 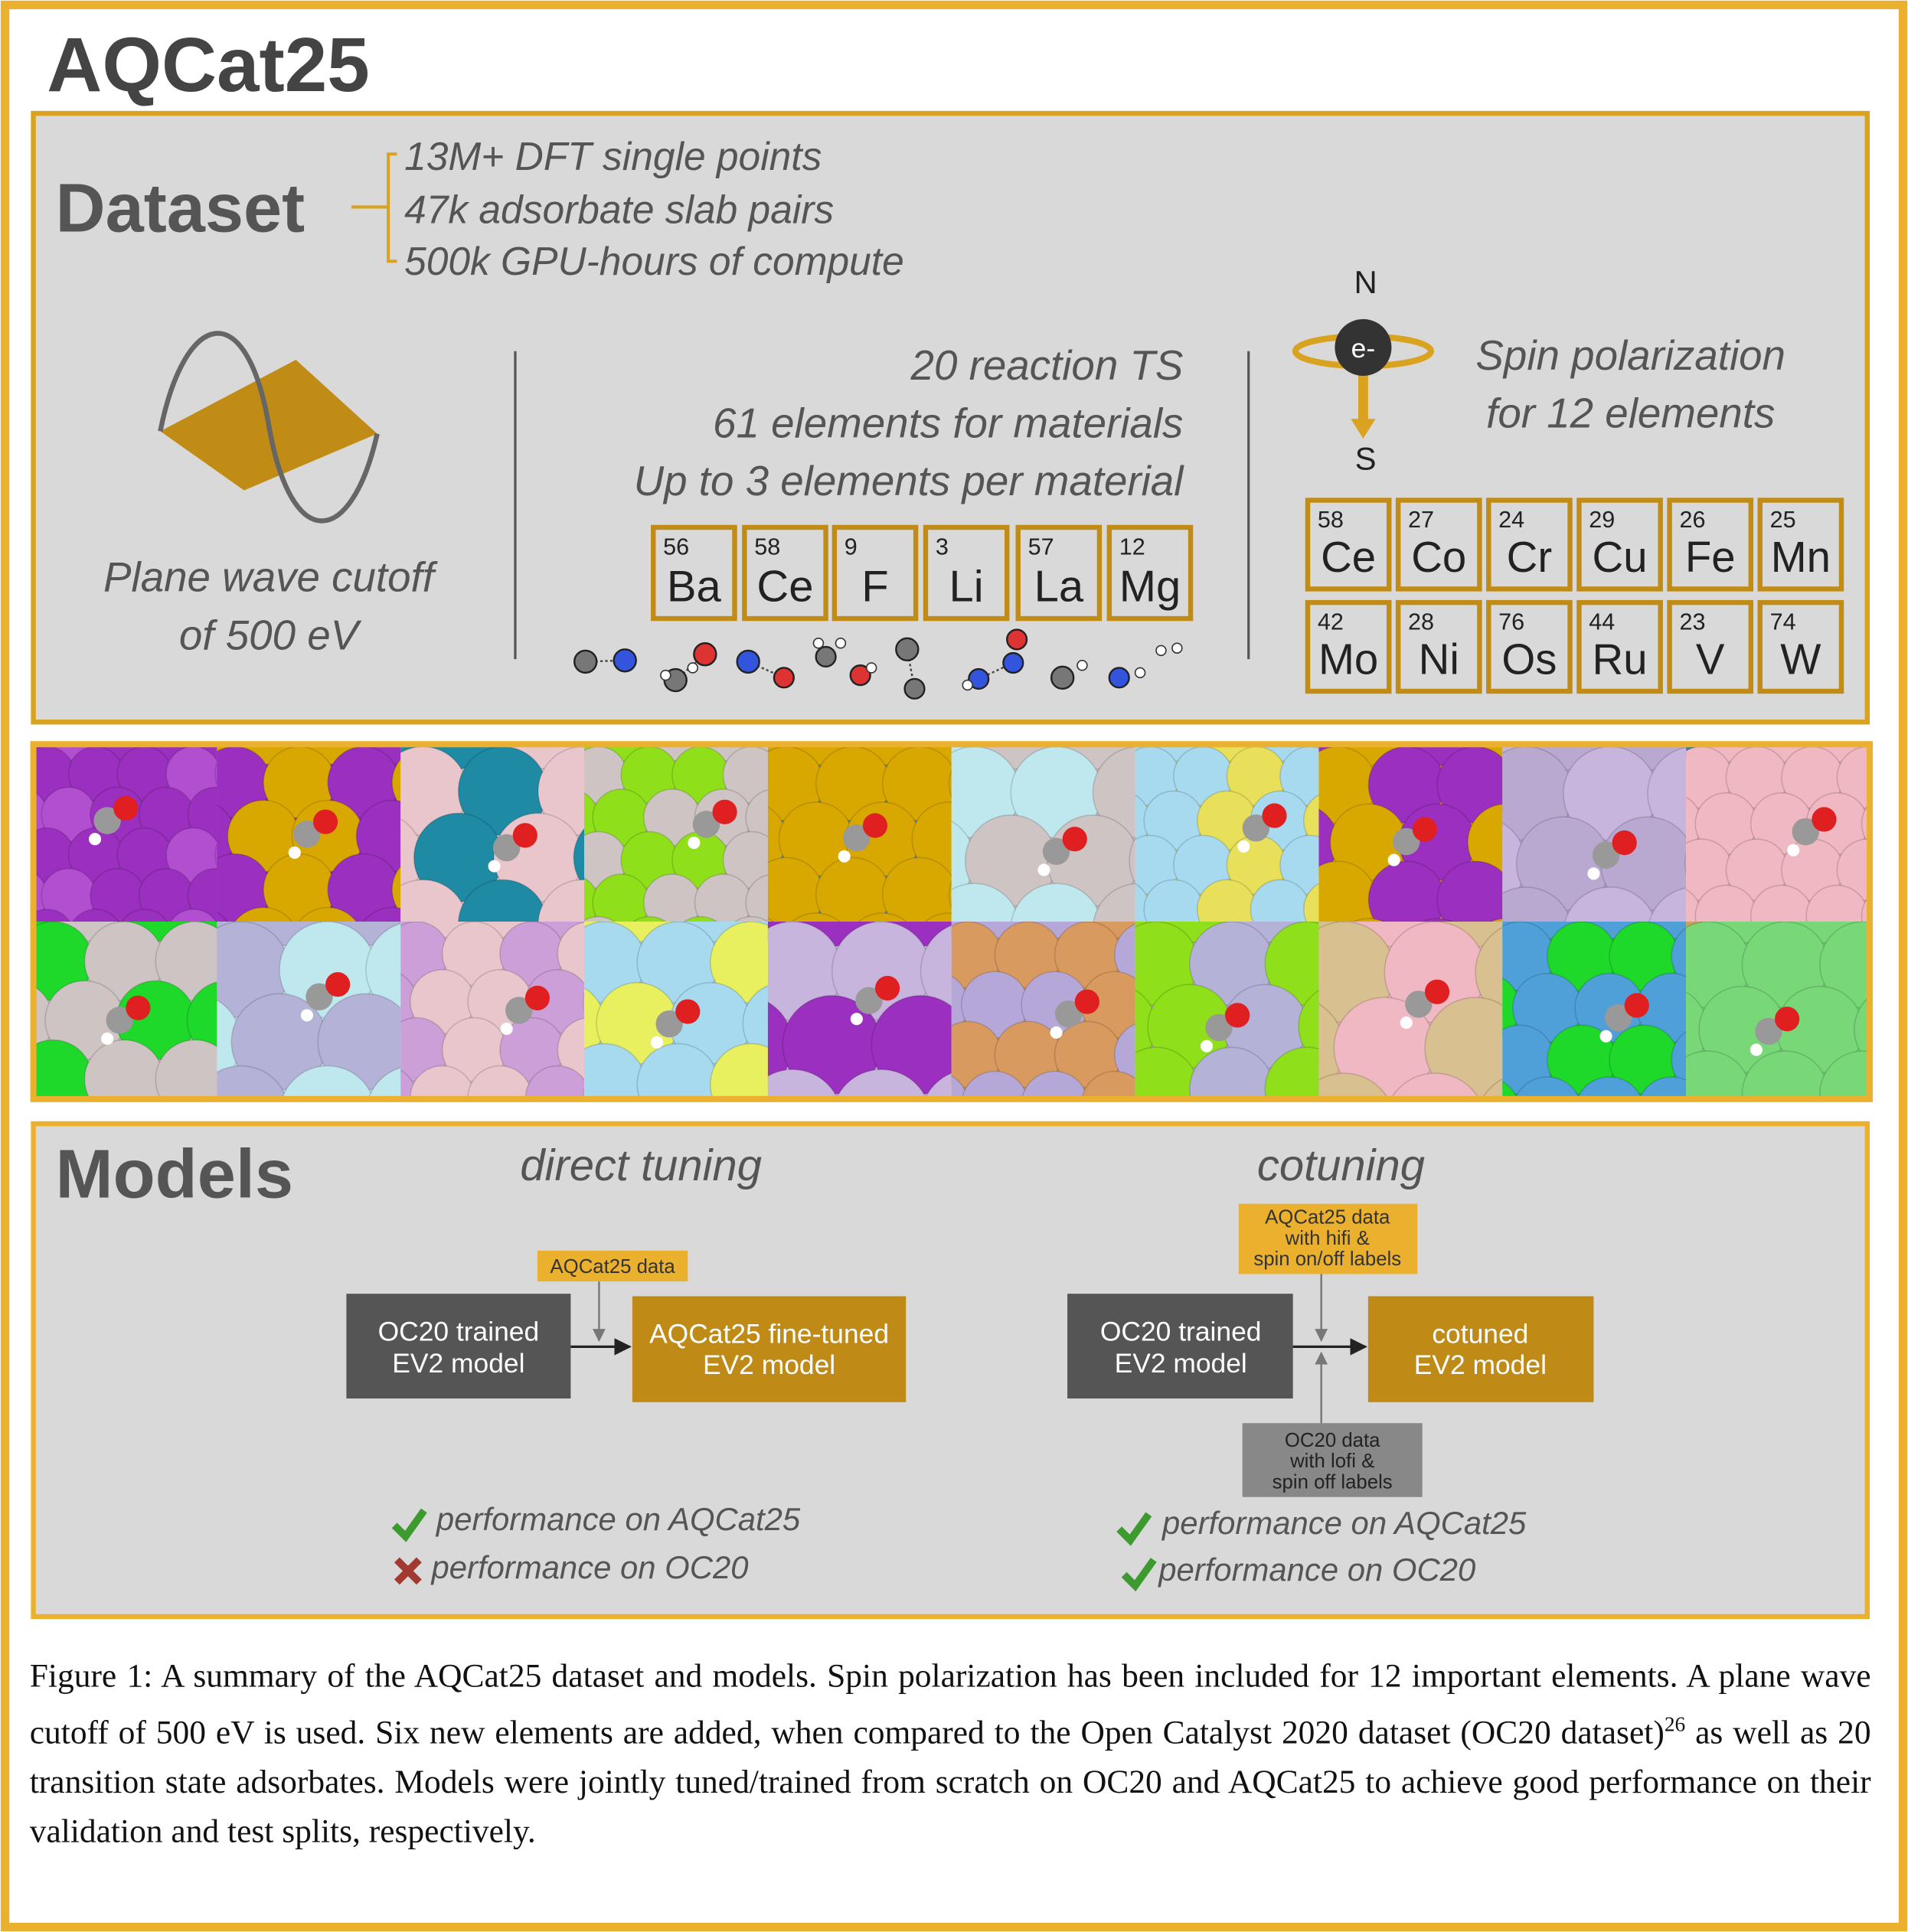 I want to click on source-box, so click(x=1180, y=1346).